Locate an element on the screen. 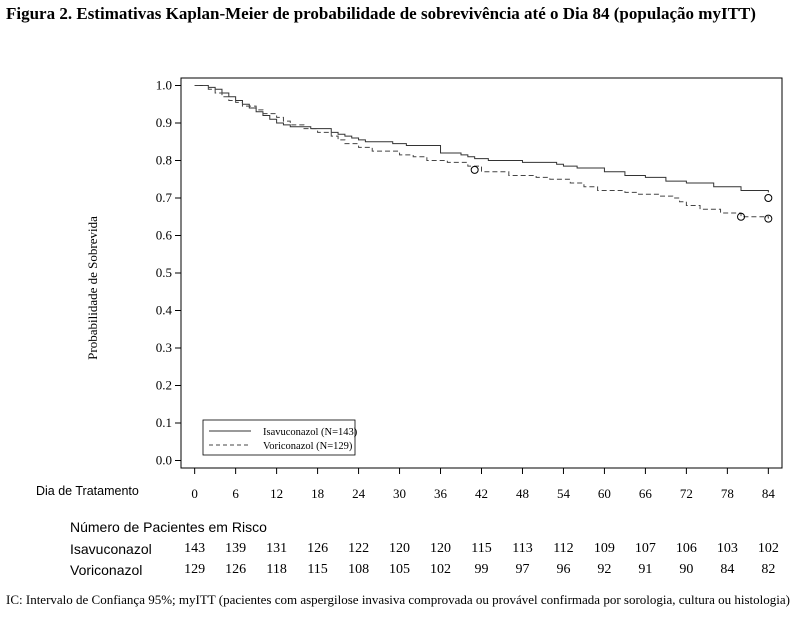  y-tick-label: 0.0 is located at coordinates (164, 460).